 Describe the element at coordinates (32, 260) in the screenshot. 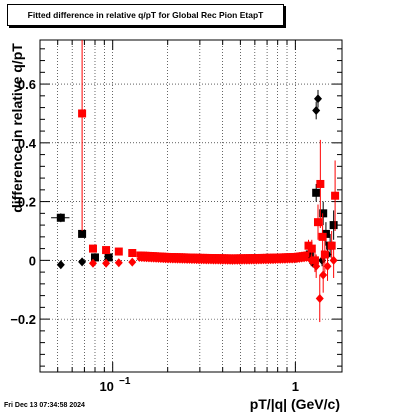

I see `y-tick-label: 0` at that location.